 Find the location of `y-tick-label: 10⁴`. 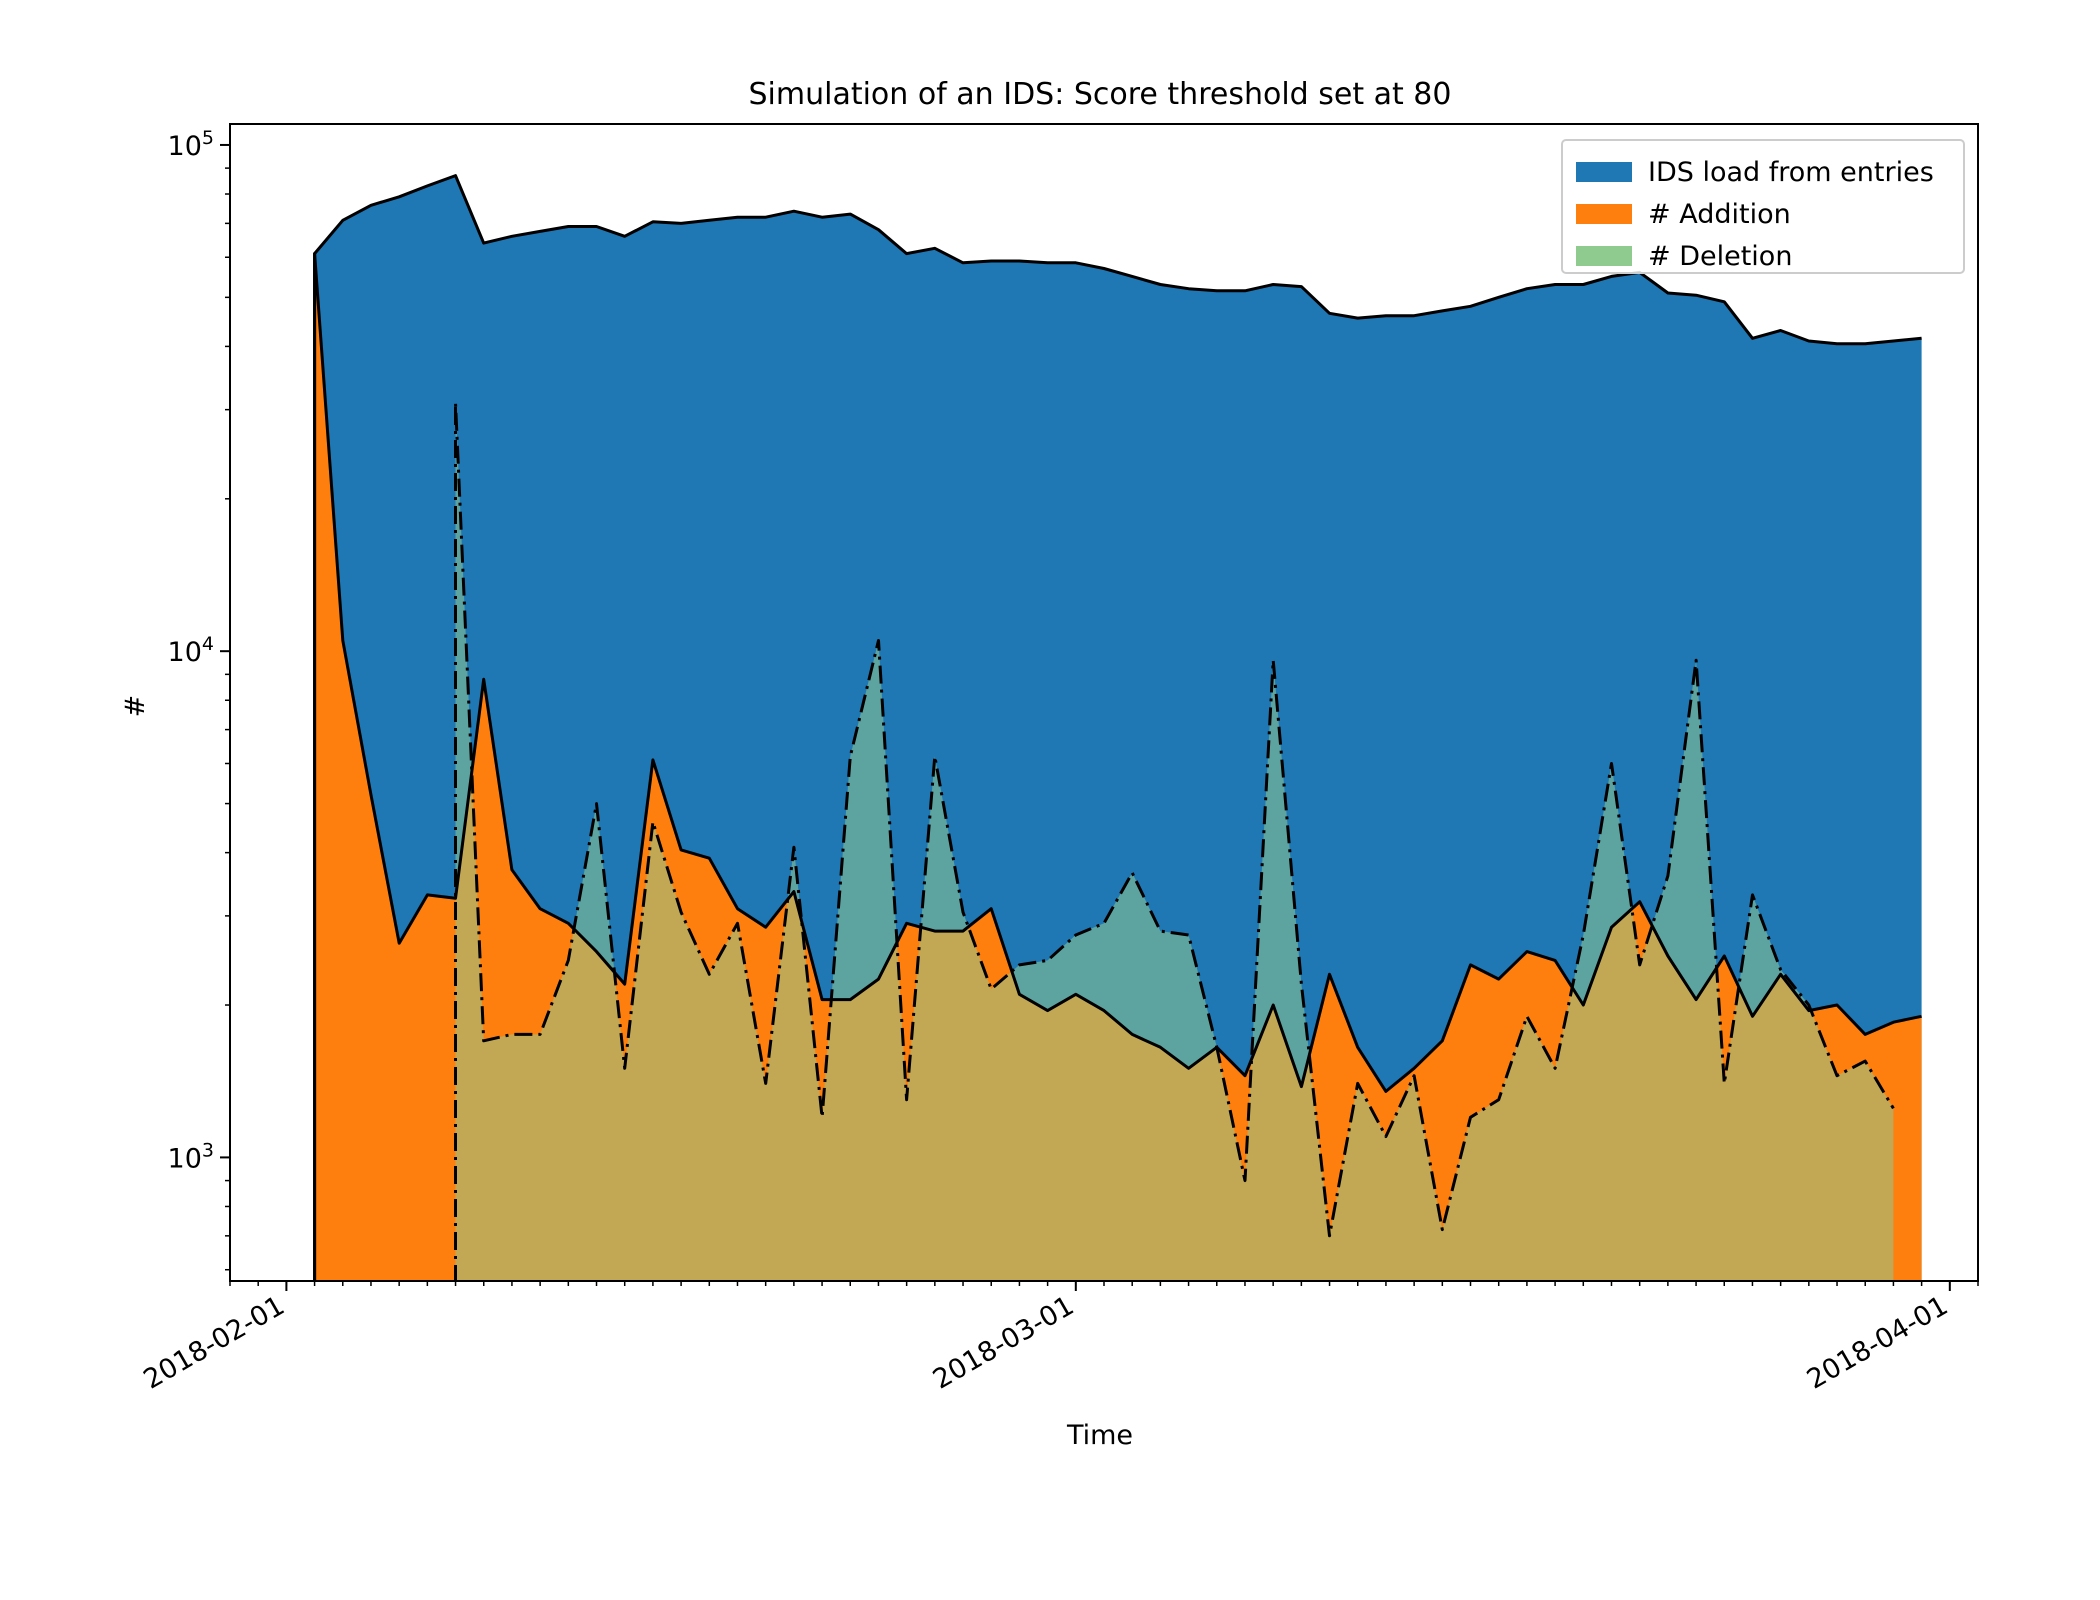

y-tick-label: 10⁴ is located at coordinates (191, 650).